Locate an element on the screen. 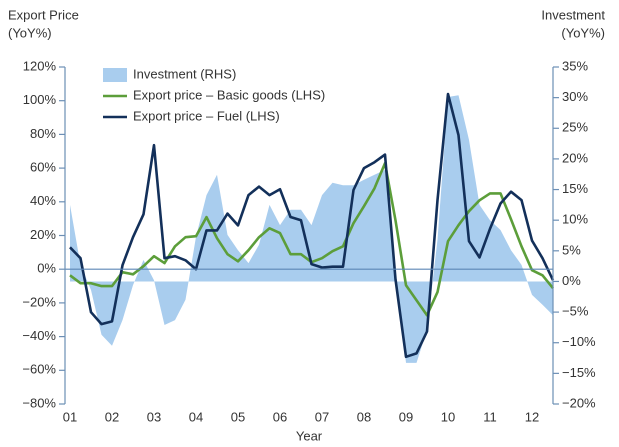  y-tick-label: 60% is located at coordinates (43, 167).